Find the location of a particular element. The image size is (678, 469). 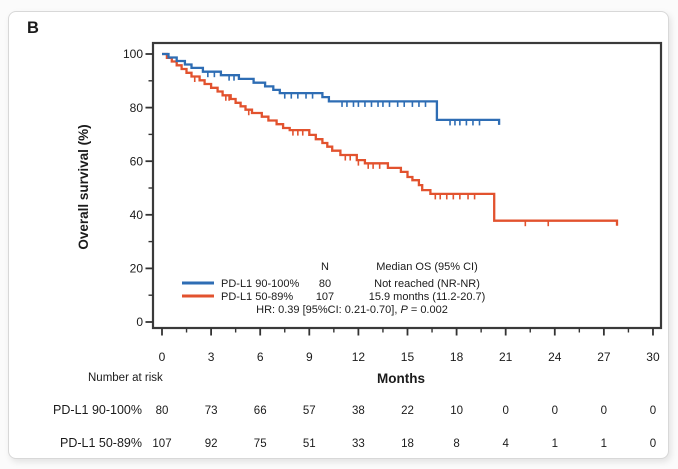

risk-value-row-1: 57 is located at coordinates (309, 411).